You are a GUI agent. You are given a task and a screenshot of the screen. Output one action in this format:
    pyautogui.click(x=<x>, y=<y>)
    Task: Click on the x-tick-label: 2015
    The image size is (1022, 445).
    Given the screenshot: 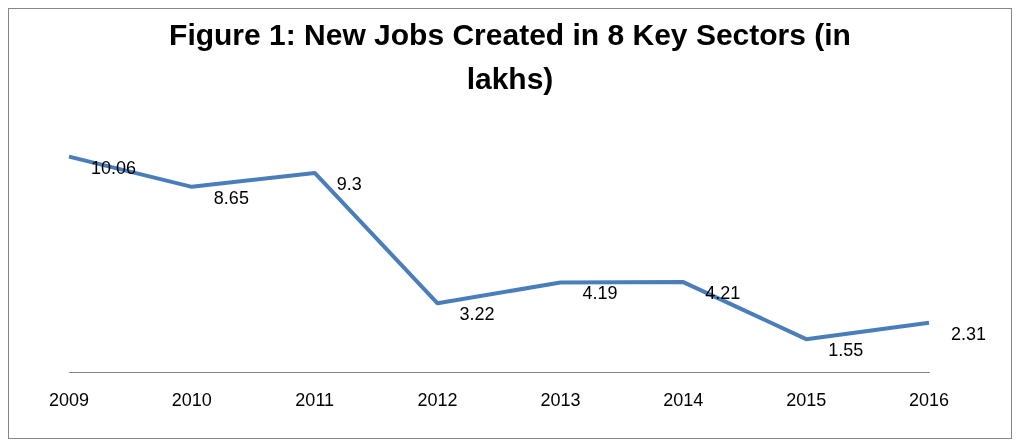 What is the action you would take?
    pyautogui.click(x=806, y=400)
    